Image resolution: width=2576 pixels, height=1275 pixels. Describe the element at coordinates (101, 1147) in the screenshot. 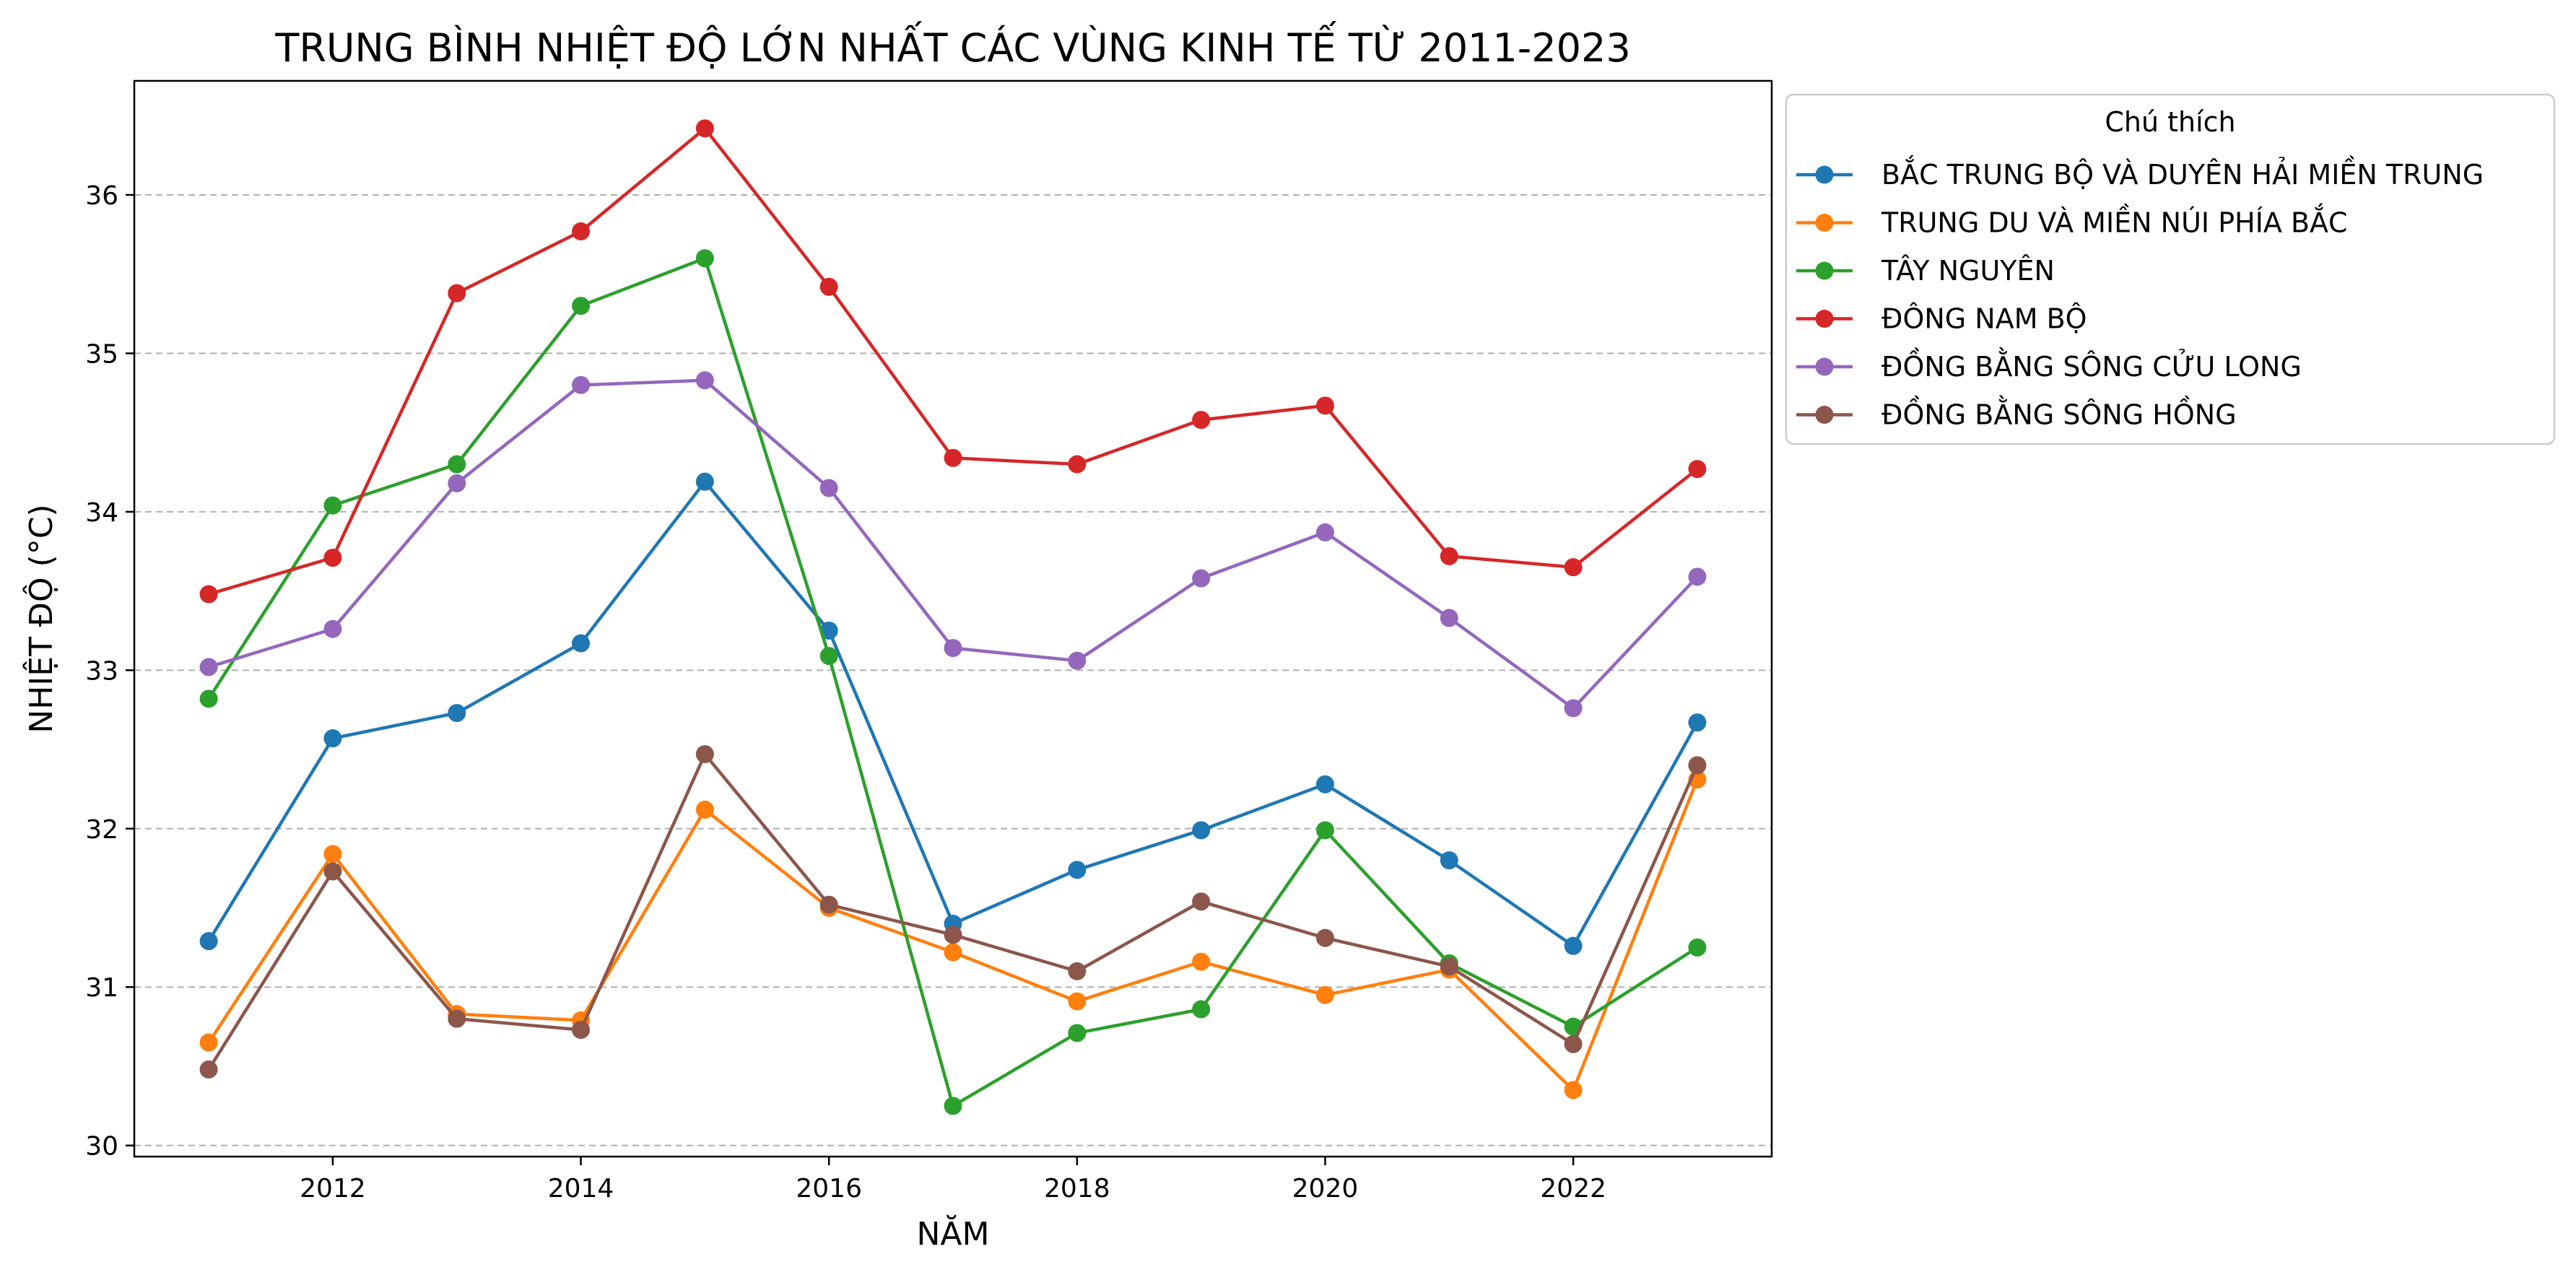

I see `y-tick-label: 30` at that location.